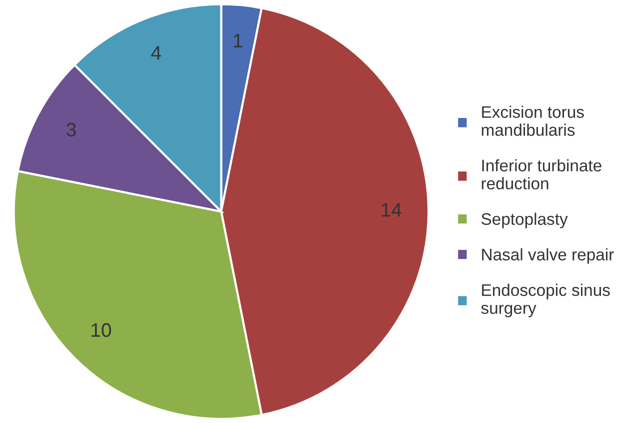  What do you see at coordinates (542, 174) in the screenshot?
I see `legend-label: Inferior turbinate reduction` at bounding box center [542, 174].